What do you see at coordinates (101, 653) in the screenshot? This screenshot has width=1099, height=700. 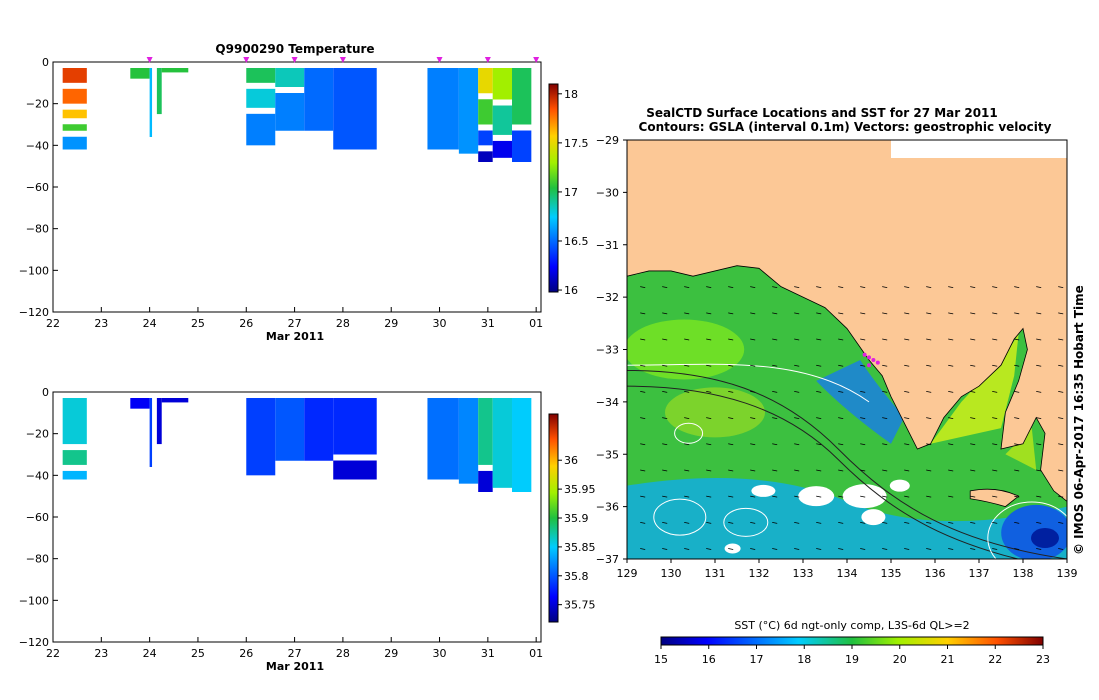 I see `x-tick-label: 23` at bounding box center [101, 653].